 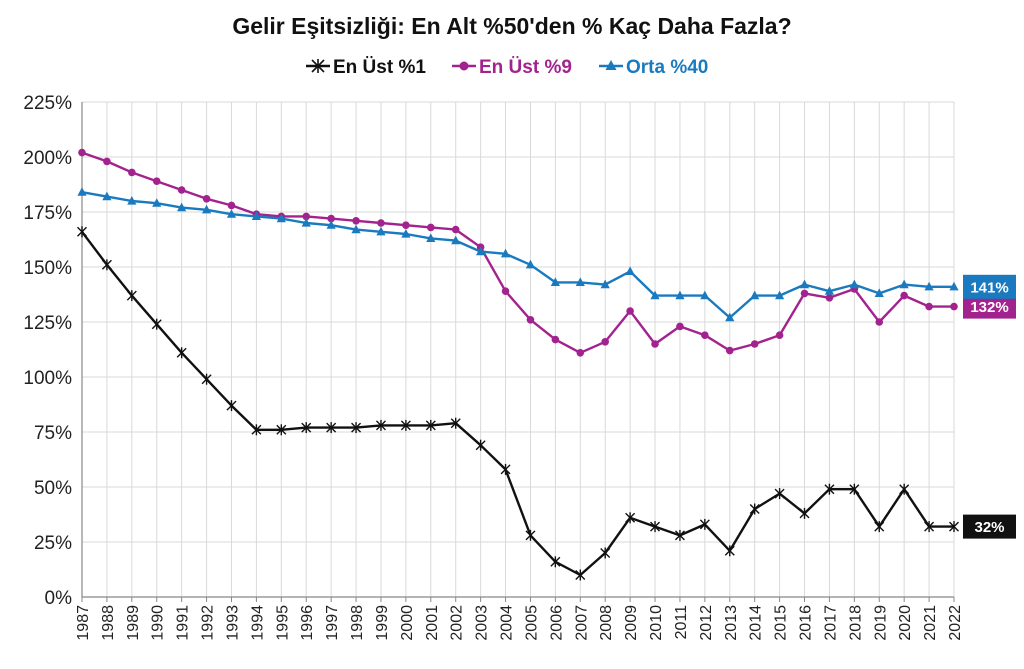 I want to click on x-tick-label: 2012, so click(x=706, y=623).